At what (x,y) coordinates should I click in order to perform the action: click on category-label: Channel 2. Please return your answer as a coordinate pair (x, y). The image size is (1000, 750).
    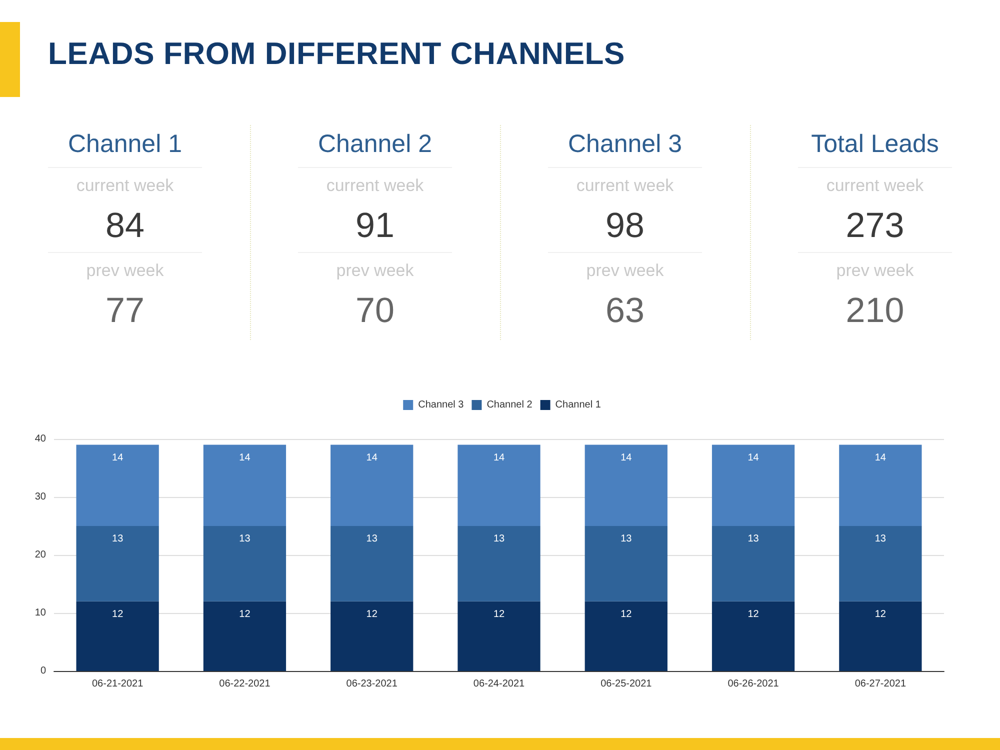
    Looking at the image, I should click on (375, 149).